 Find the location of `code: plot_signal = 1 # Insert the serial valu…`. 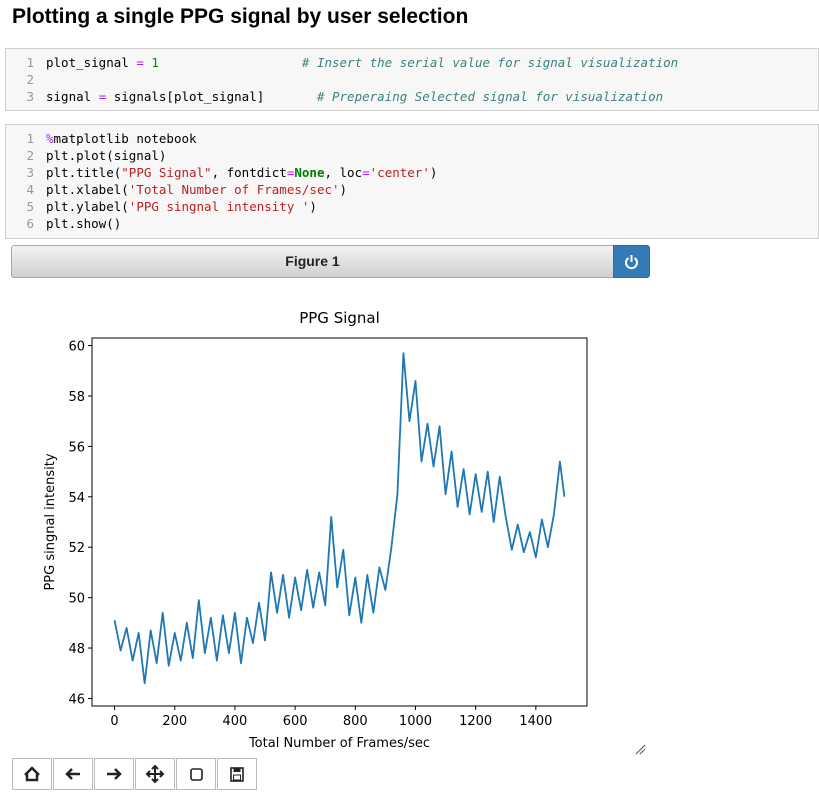

code: plot_signal = 1 # Insert the serial valu… is located at coordinates (362, 62).